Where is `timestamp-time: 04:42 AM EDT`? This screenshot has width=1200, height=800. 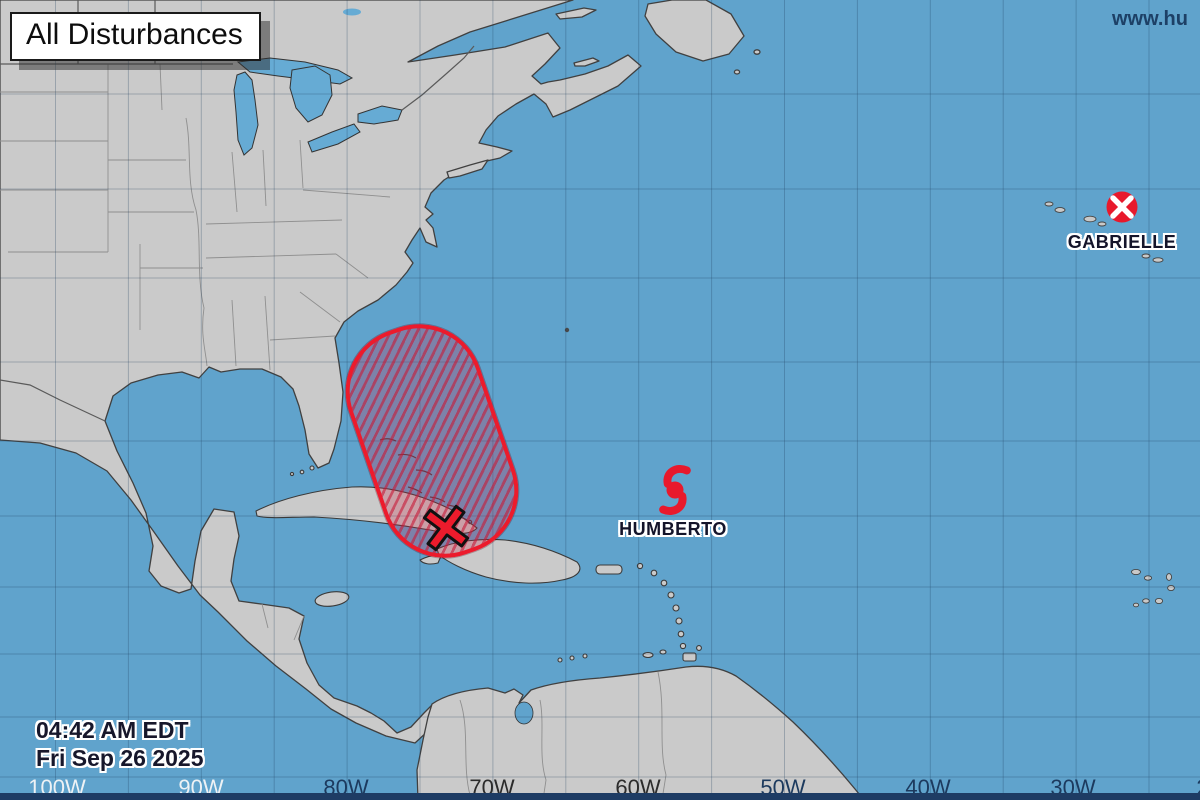
timestamp-time: 04:42 AM EDT is located at coordinates (112, 730).